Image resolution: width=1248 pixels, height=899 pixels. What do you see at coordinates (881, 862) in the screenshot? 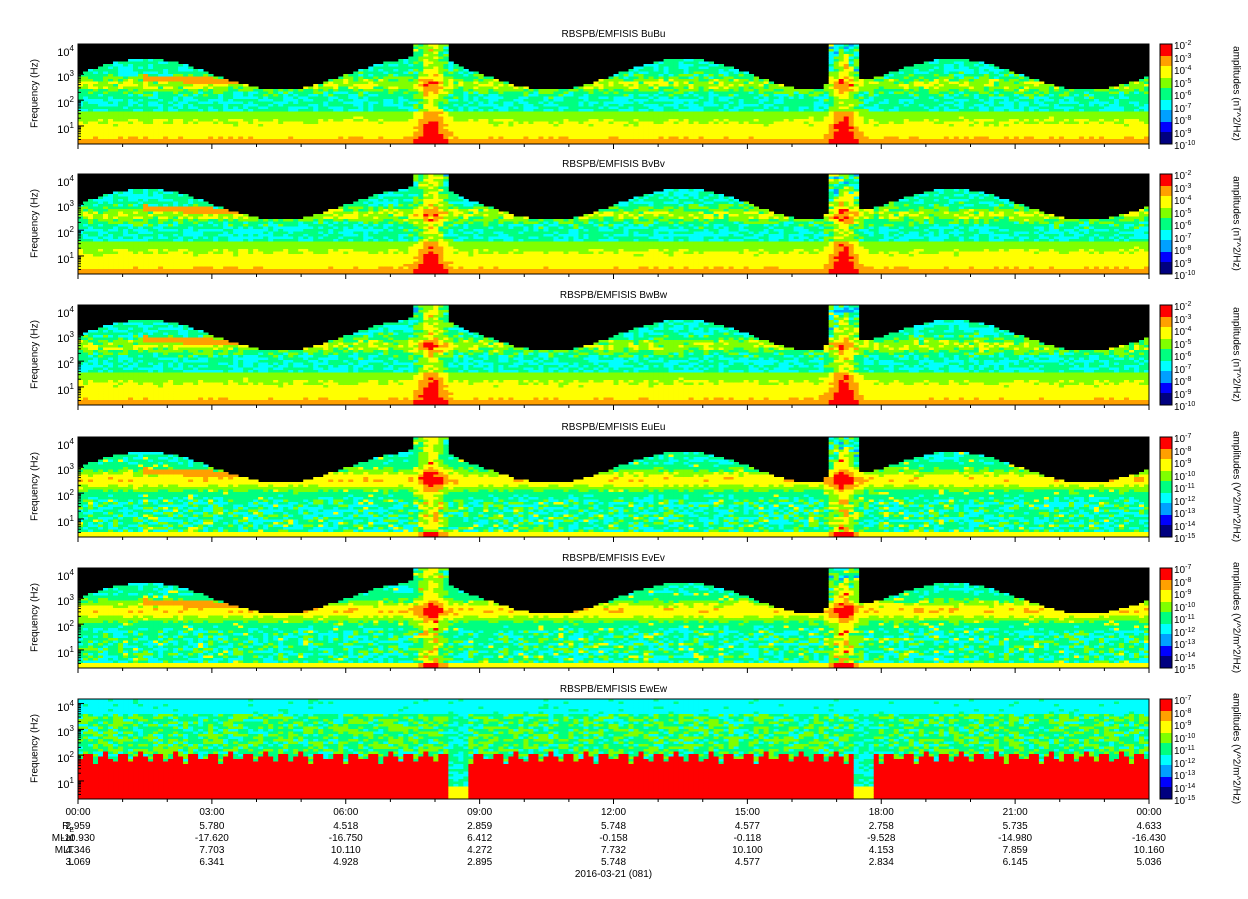
I see `ephemeris-value: 2.834` at bounding box center [881, 862].